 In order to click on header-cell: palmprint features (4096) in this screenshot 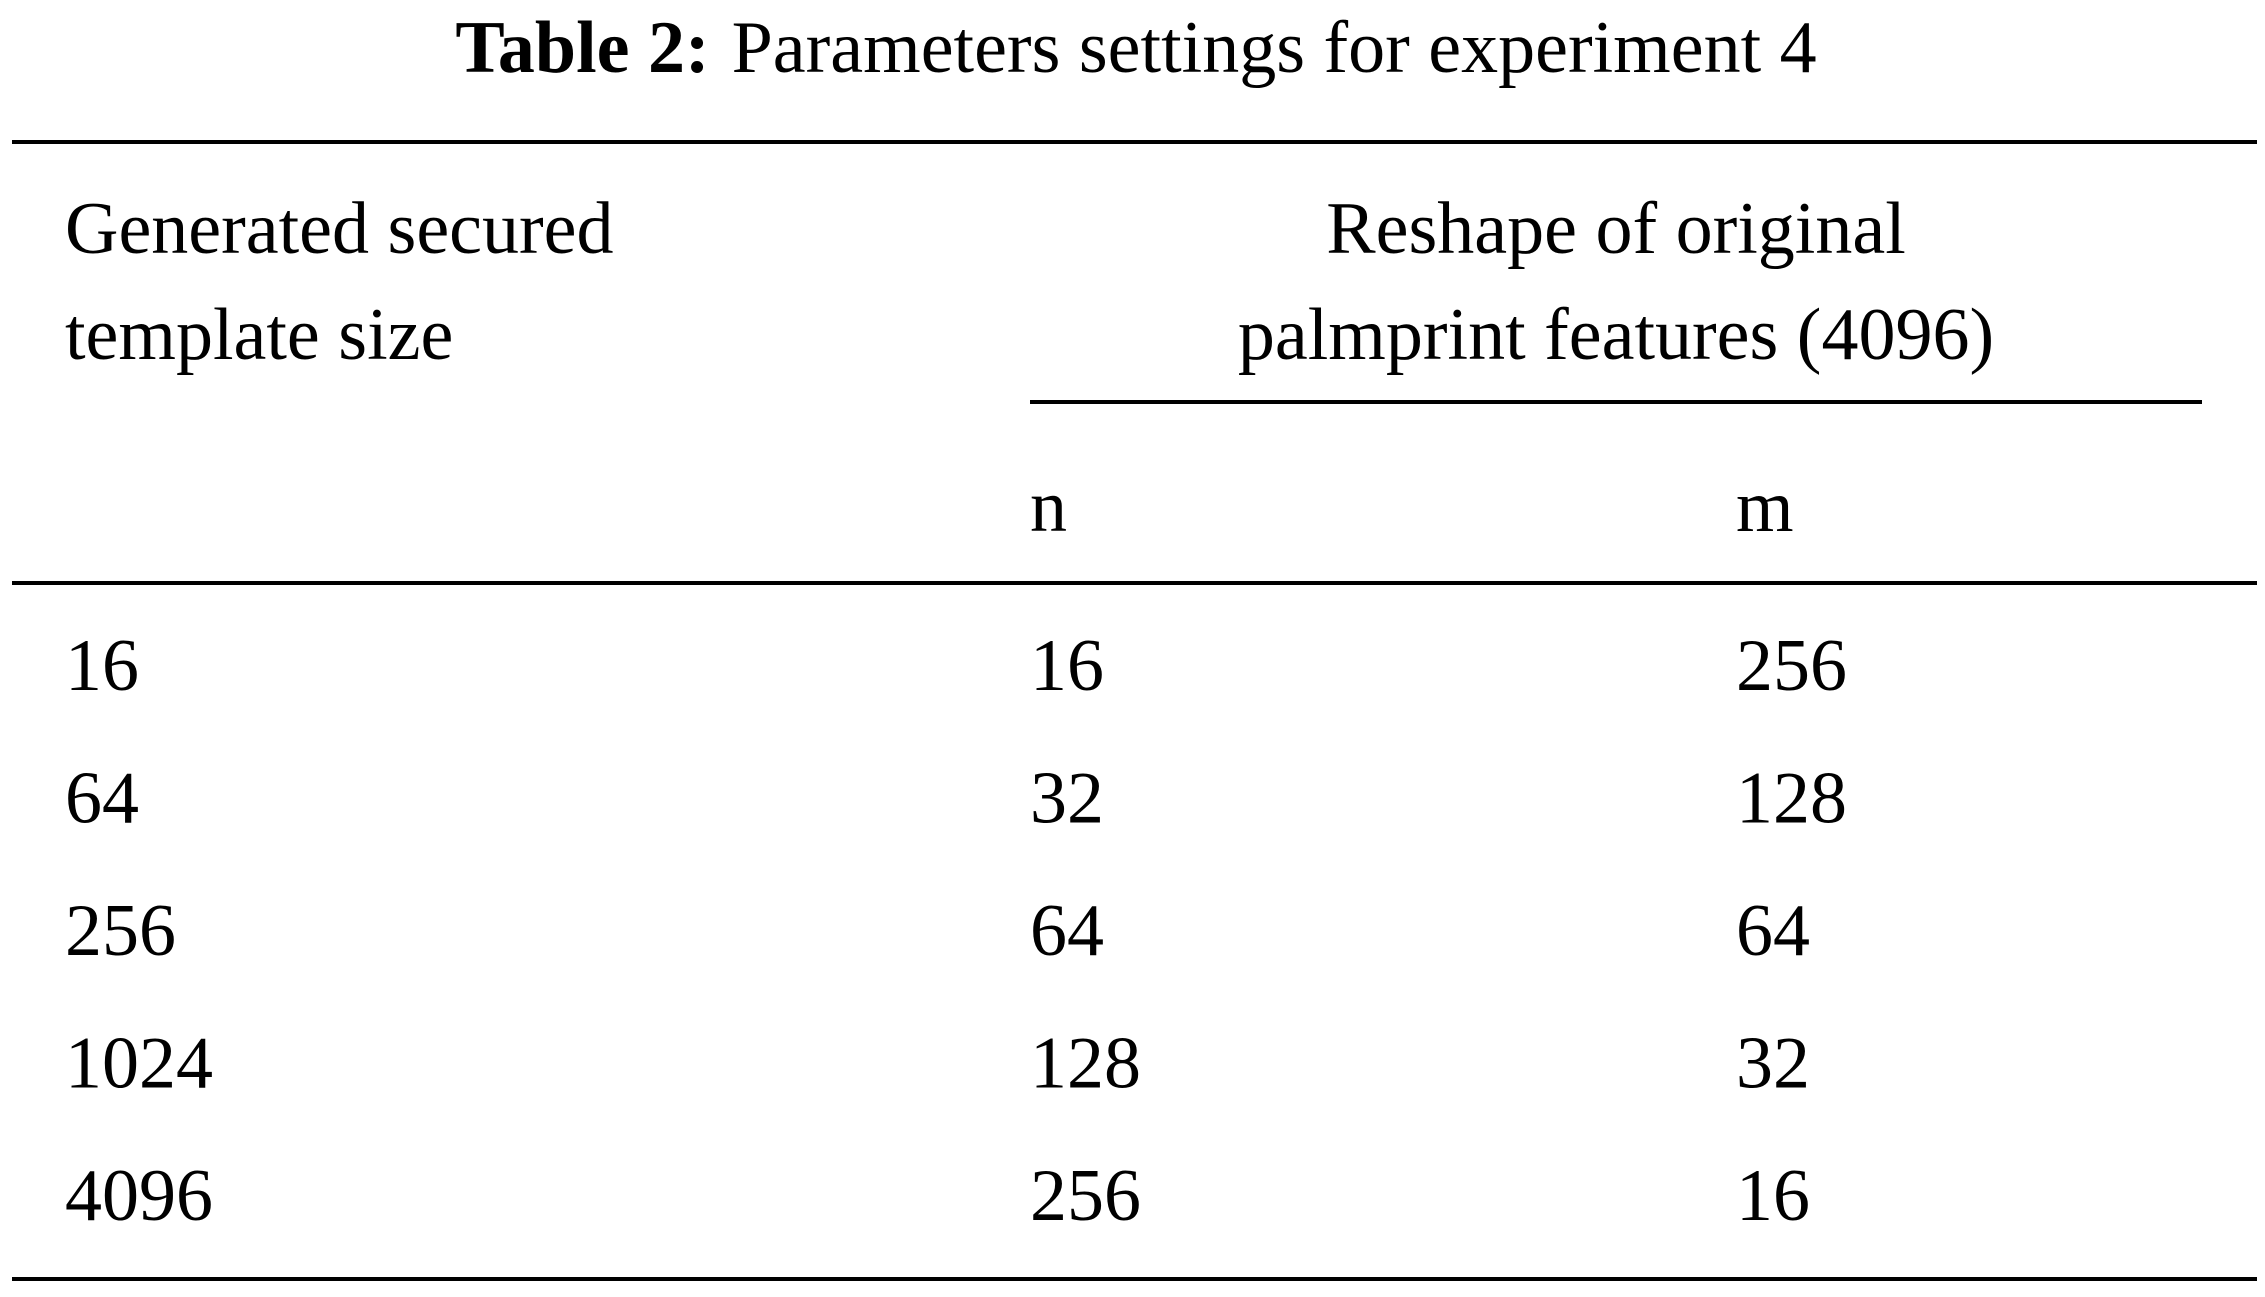, I will do `click(1616, 335)`.